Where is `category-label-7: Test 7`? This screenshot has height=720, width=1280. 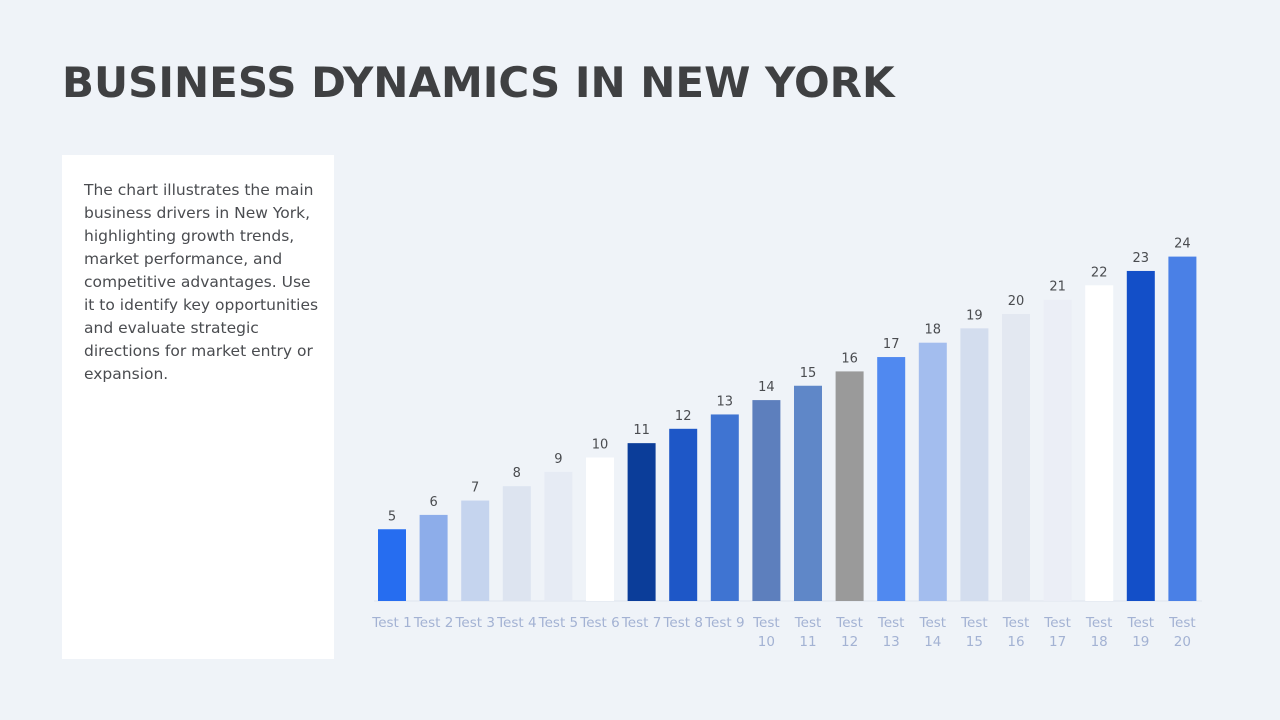 category-label-7: Test 7 is located at coordinates (641, 623).